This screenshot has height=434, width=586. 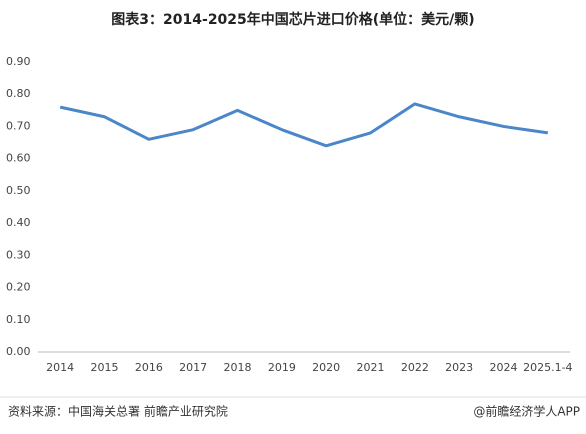 What do you see at coordinates (18, 222) in the screenshot?
I see `y-tick-label: 0.40` at bounding box center [18, 222].